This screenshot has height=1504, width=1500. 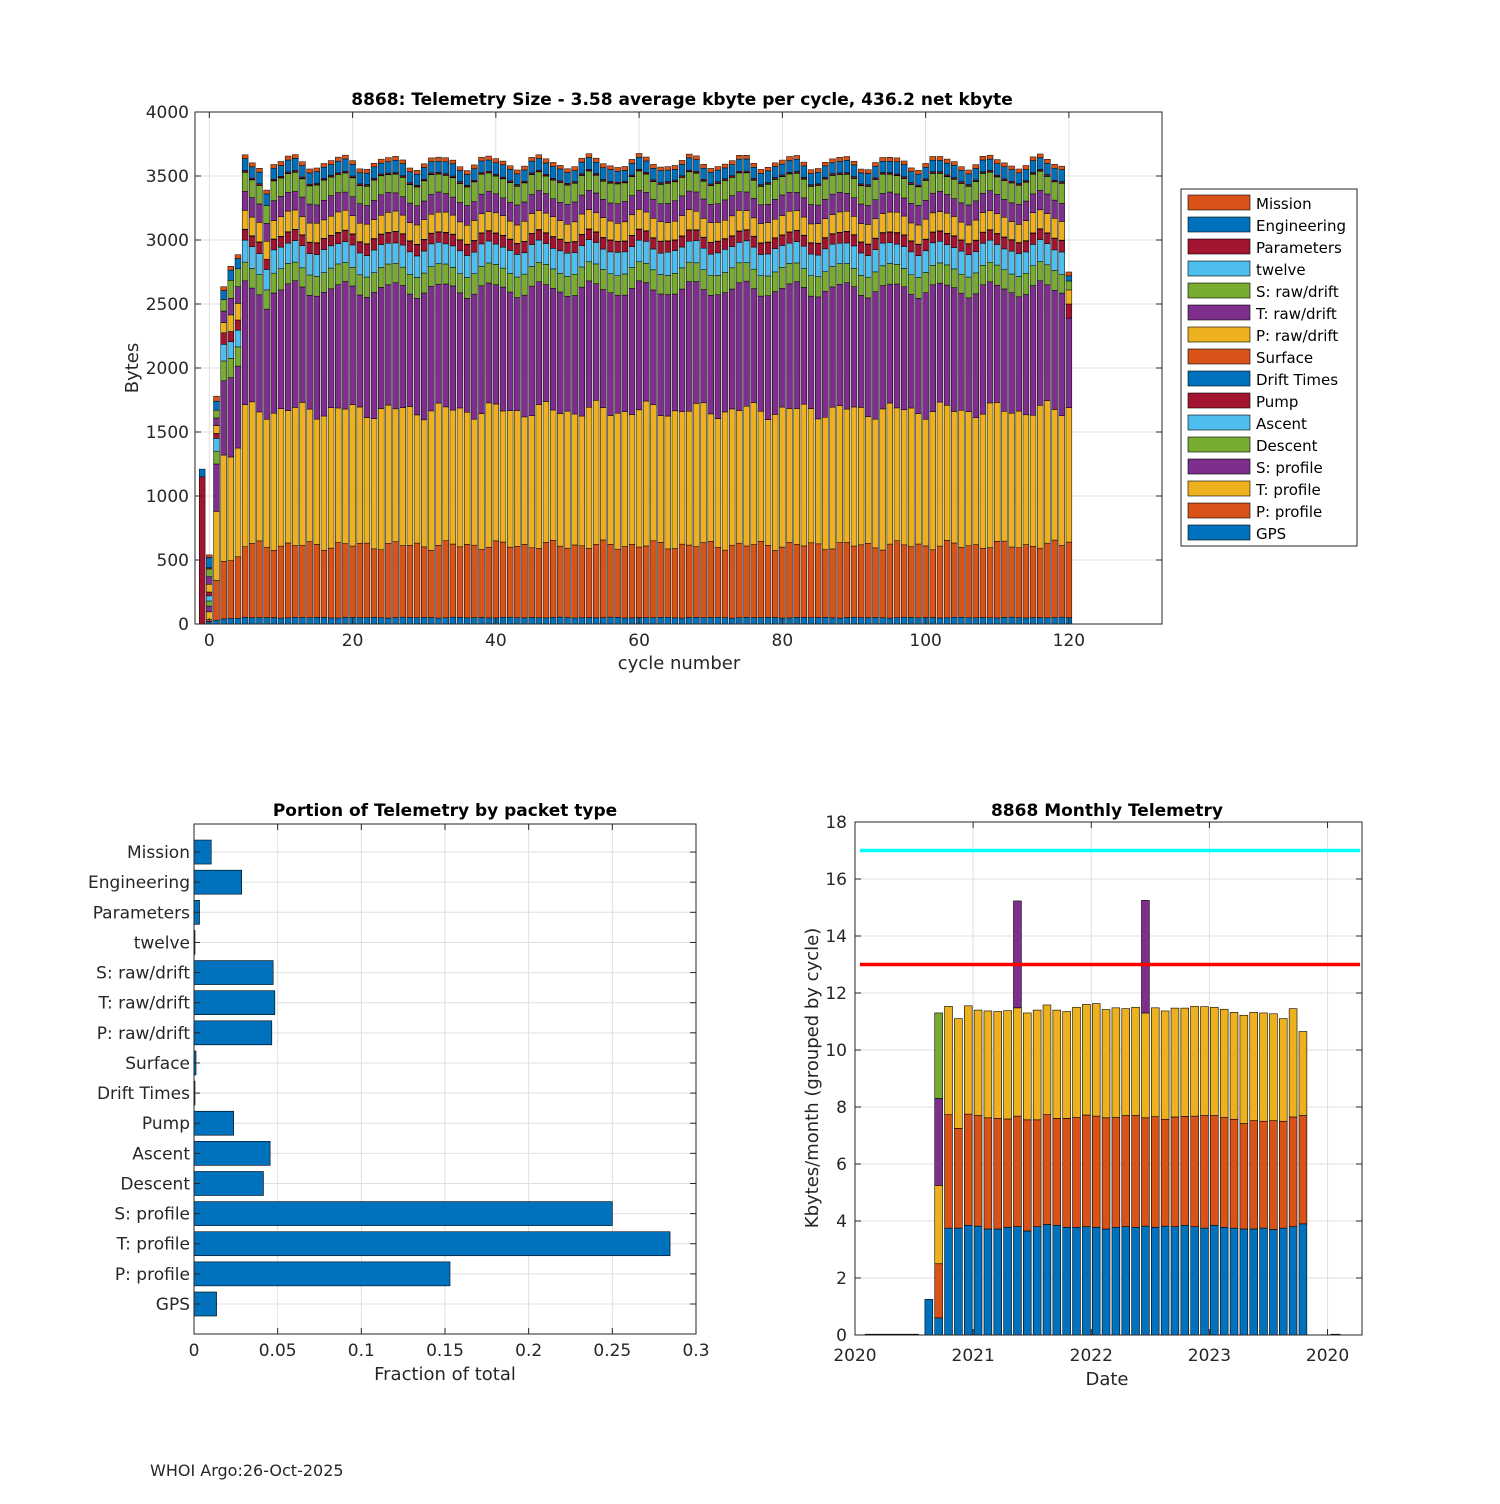 What do you see at coordinates (167, 497) in the screenshot?
I see `telemetry-y-tick-label: 1000` at bounding box center [167, 497].